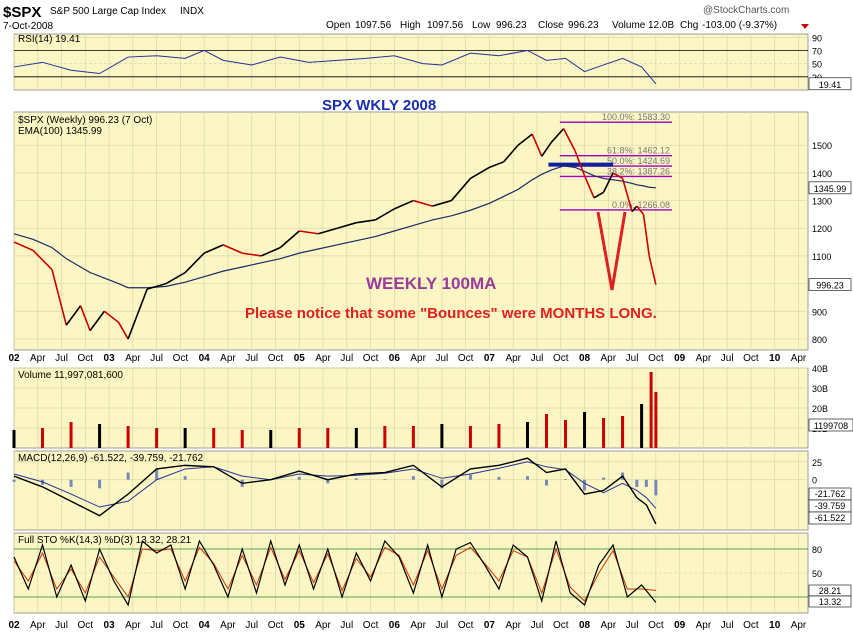  Describe the element at coordinates (110, 625) in the screenshot. I see `x-tick-label-sto: 03` at that location.